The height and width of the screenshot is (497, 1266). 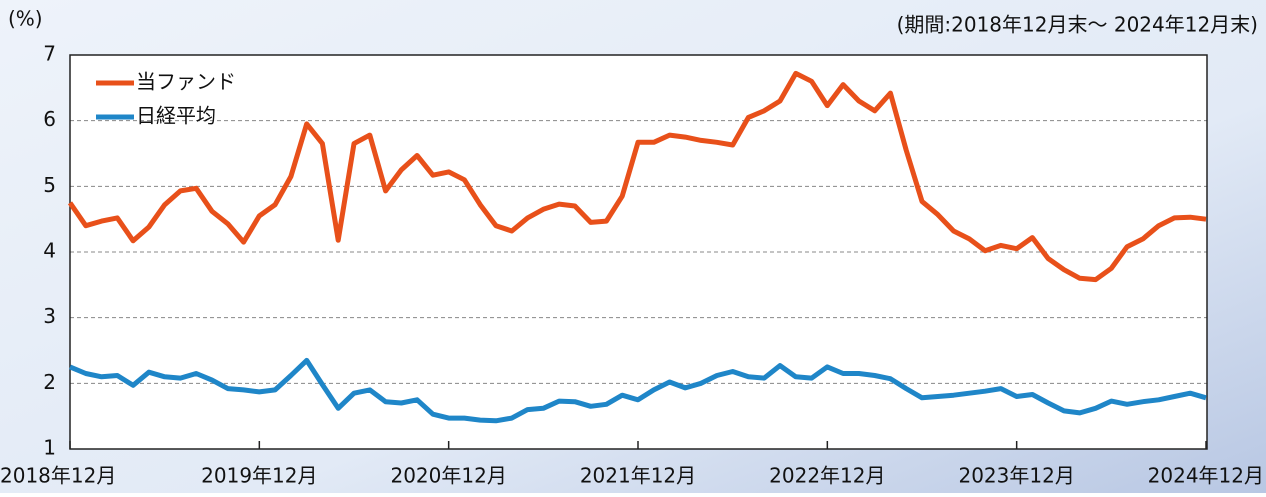 What do you see at coordinates (49, 316) in the screenshot?
I see `y-tick-label: 3` at bounding box center [49, 316].